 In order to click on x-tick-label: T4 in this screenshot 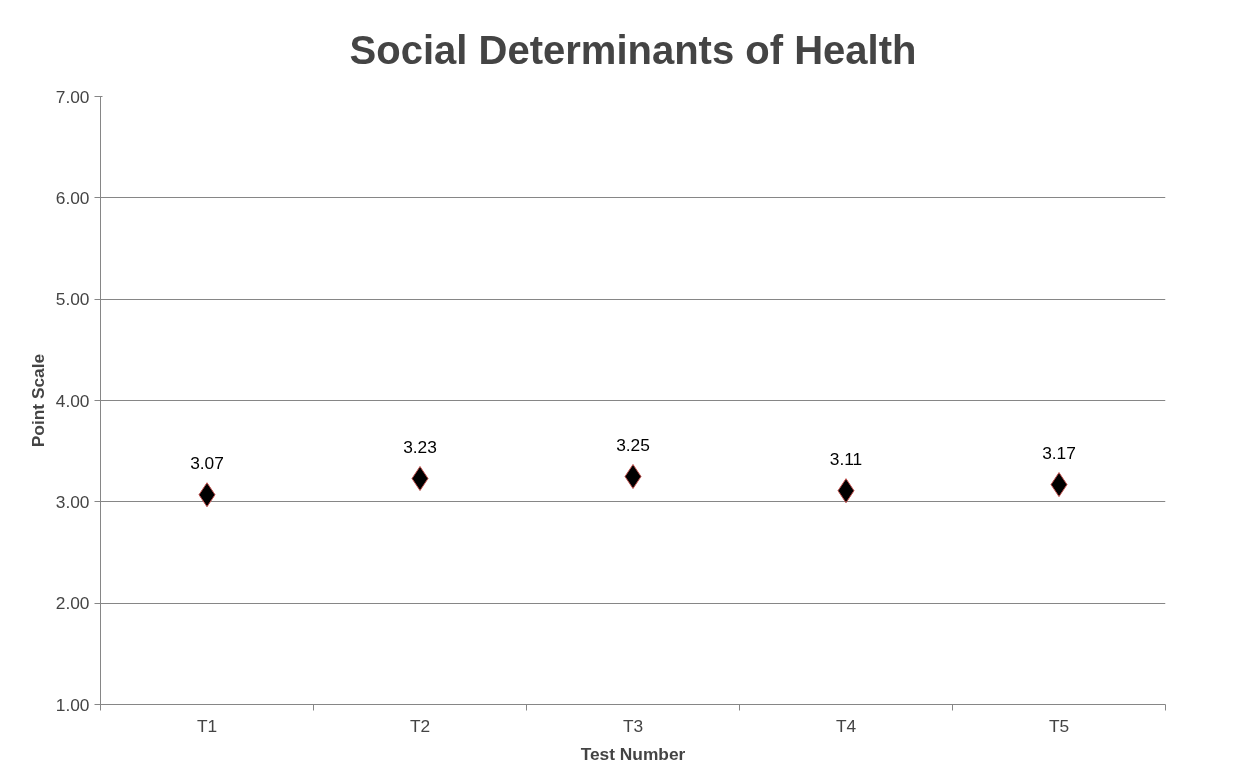, I will do `click(846, 725)`.